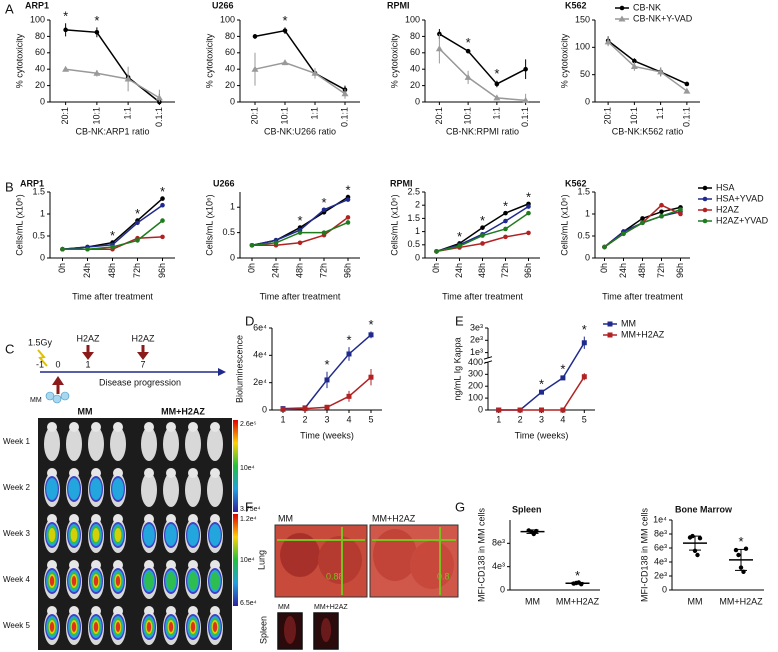  Describe the element at coordinates (475, 386) in the screenshot. I see `y-tick-label: 200` at that location.